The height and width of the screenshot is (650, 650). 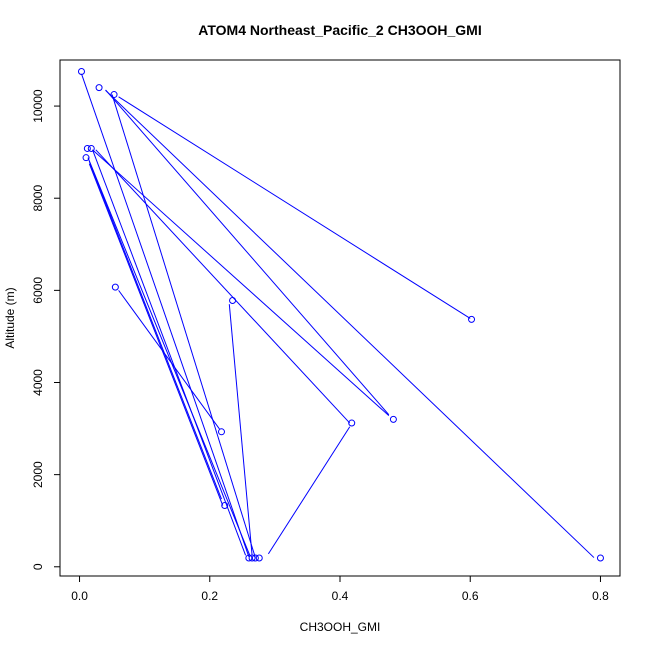 I want to click on chart-title: ATOM4 Northeast_Pacific_2 CH3OOH_GMI, so click(x=339, y=30).